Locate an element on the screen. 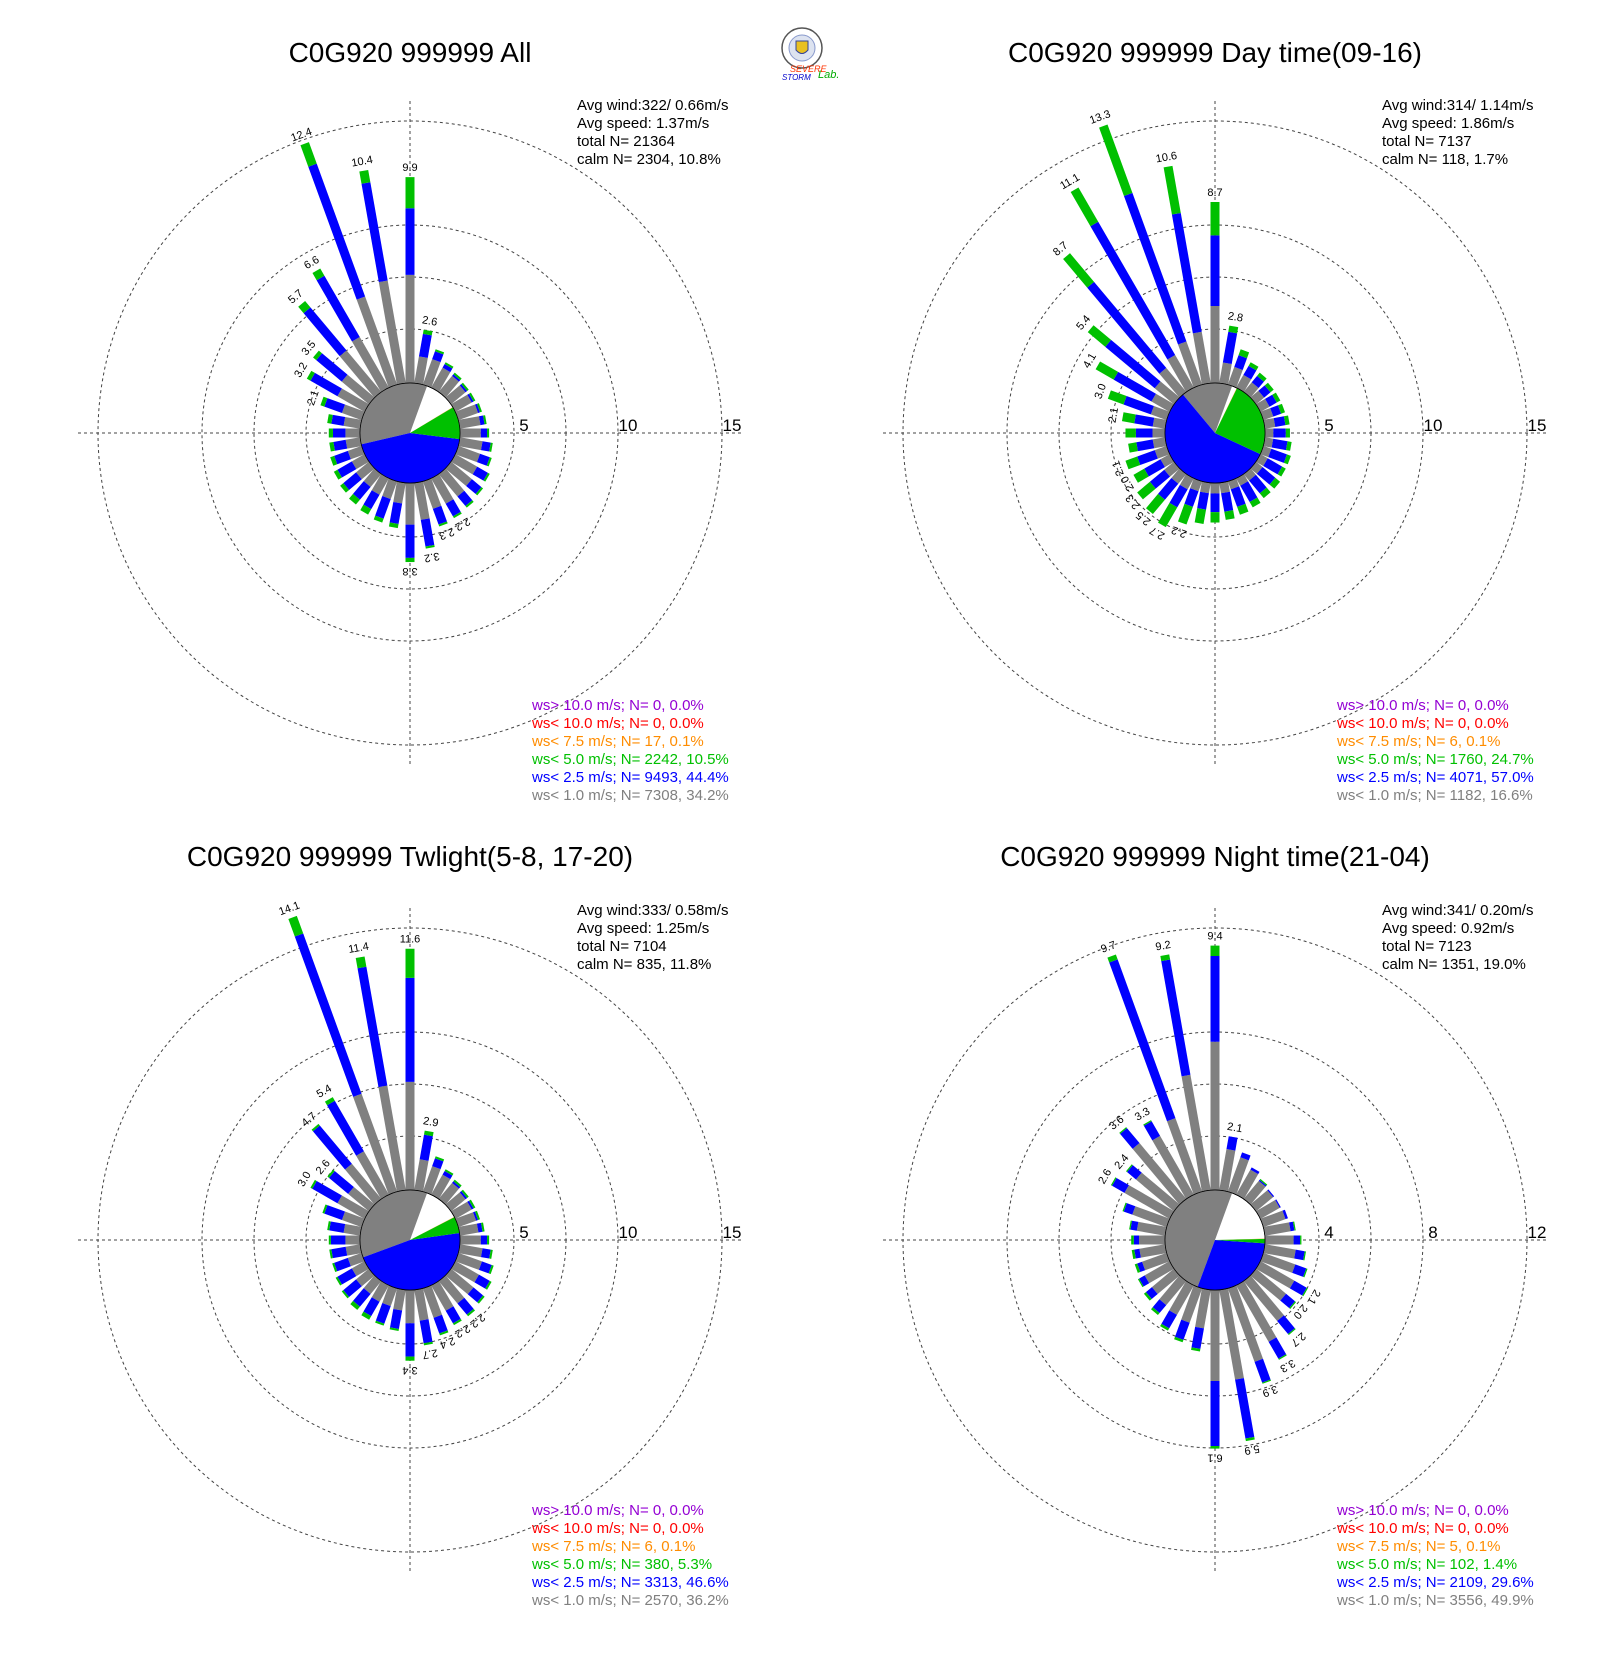 This screenshot has width=1620, height=1660. stats-line: Avg speed: 1.86m/s is located at coordinates (1448, 123).